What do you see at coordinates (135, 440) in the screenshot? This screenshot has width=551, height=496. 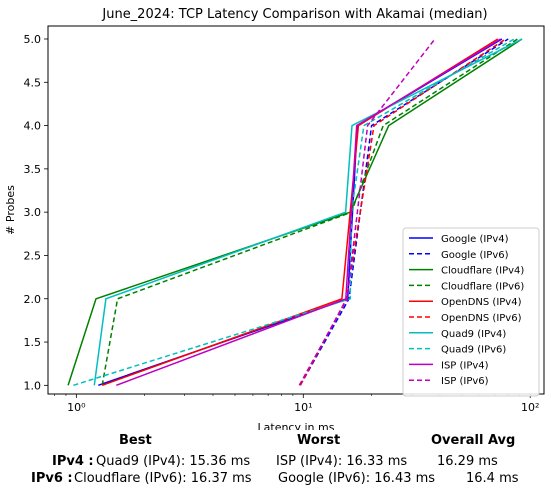 I see `summary-header-best: Best` at bounding box center [135, 440].